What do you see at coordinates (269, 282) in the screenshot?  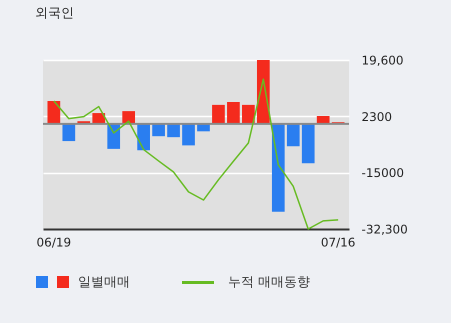 I see `legend-label: 누적 매매동향` at bounding box center [269, 282].